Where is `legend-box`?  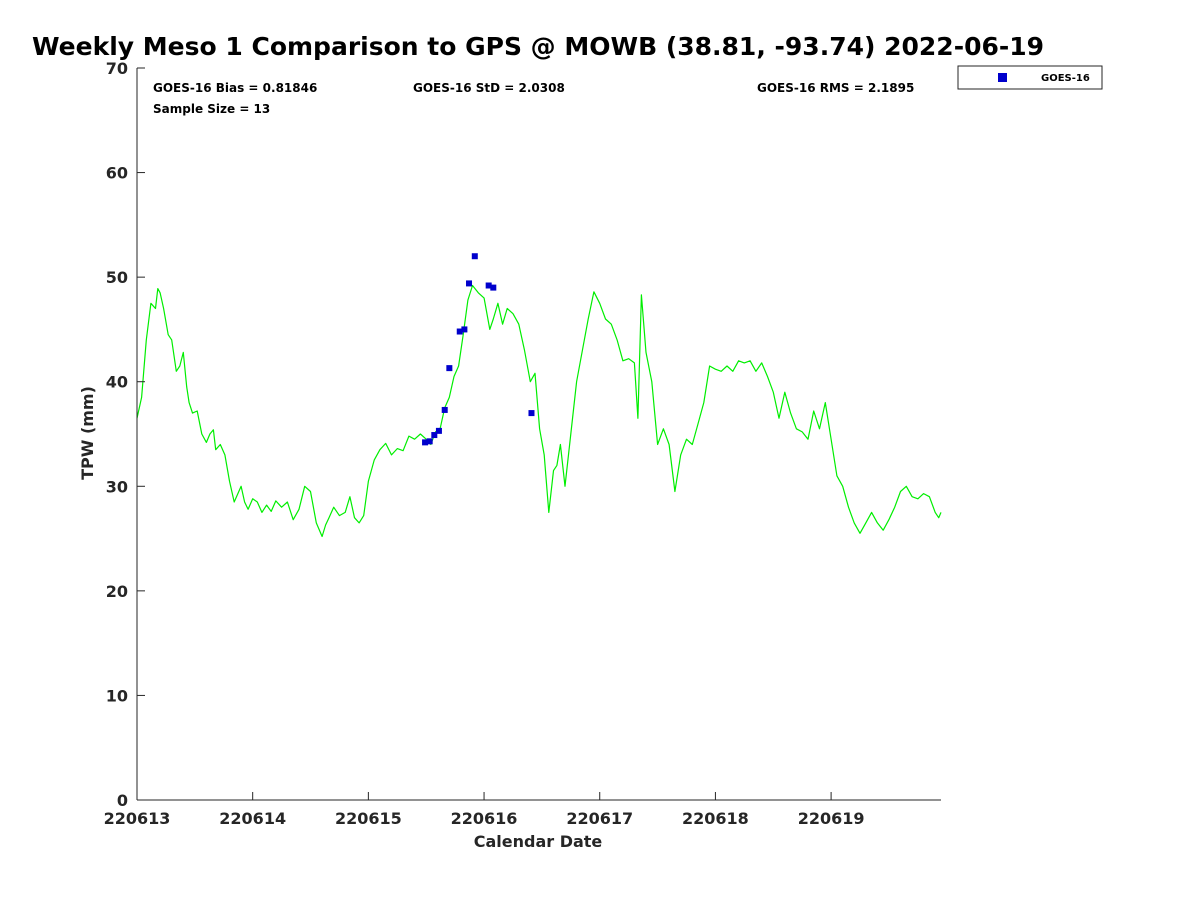 legend-box is located at coordinates (1030, 77).